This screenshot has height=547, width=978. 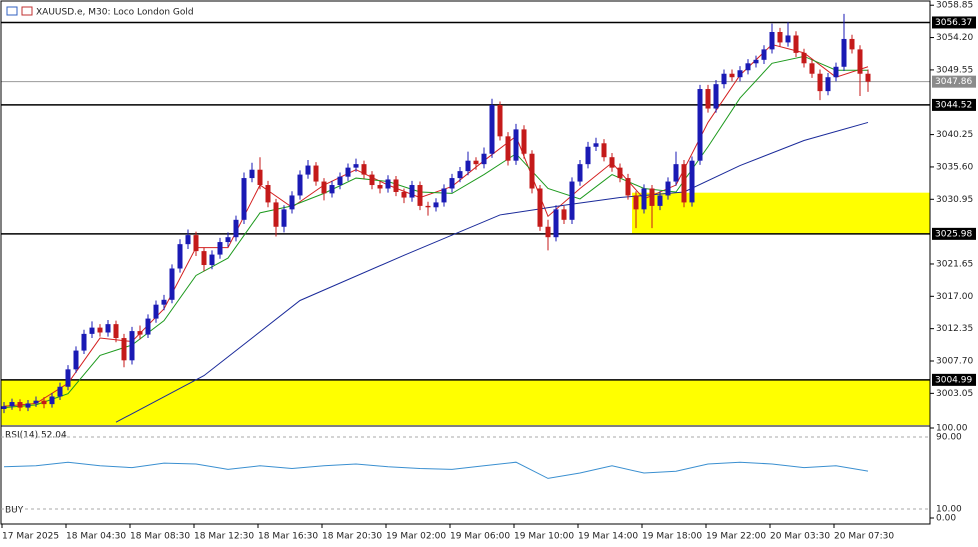 What do you see at coordinates (224, 537) in the screenshot?
I see `x-tick-label: 18 Mar 12:30` at bounding box center [224, 537].